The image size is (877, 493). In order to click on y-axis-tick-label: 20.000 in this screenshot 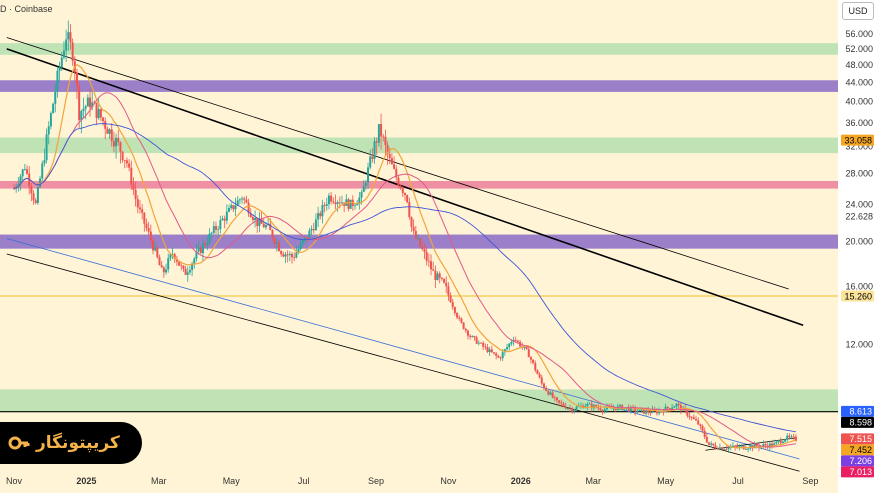, I will do `click(859, 241)`.